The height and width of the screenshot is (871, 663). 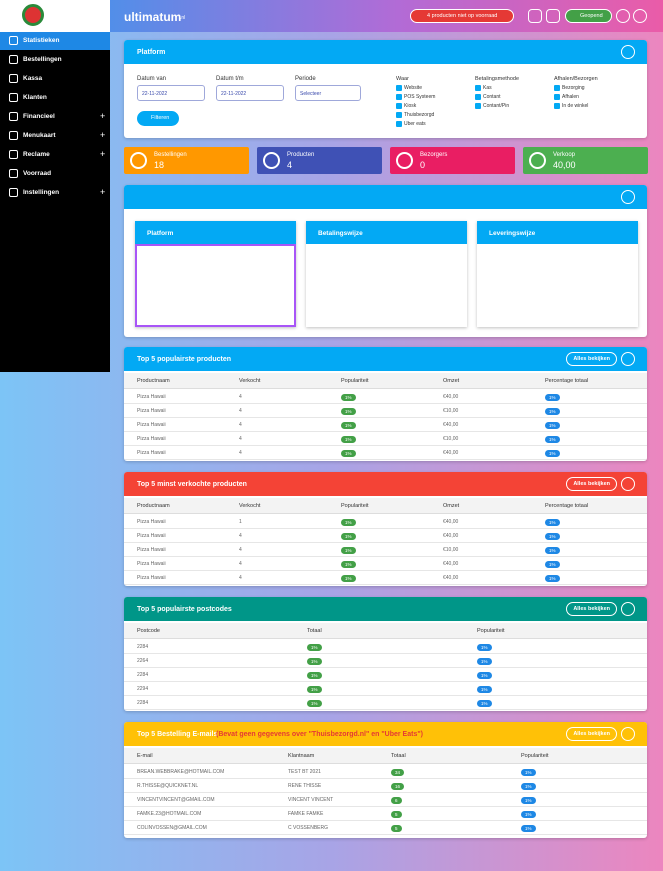 What do you see at coordinates (143, 647) in the screenshot?
I see `cell: 2284` at bounding box center [143, 647].